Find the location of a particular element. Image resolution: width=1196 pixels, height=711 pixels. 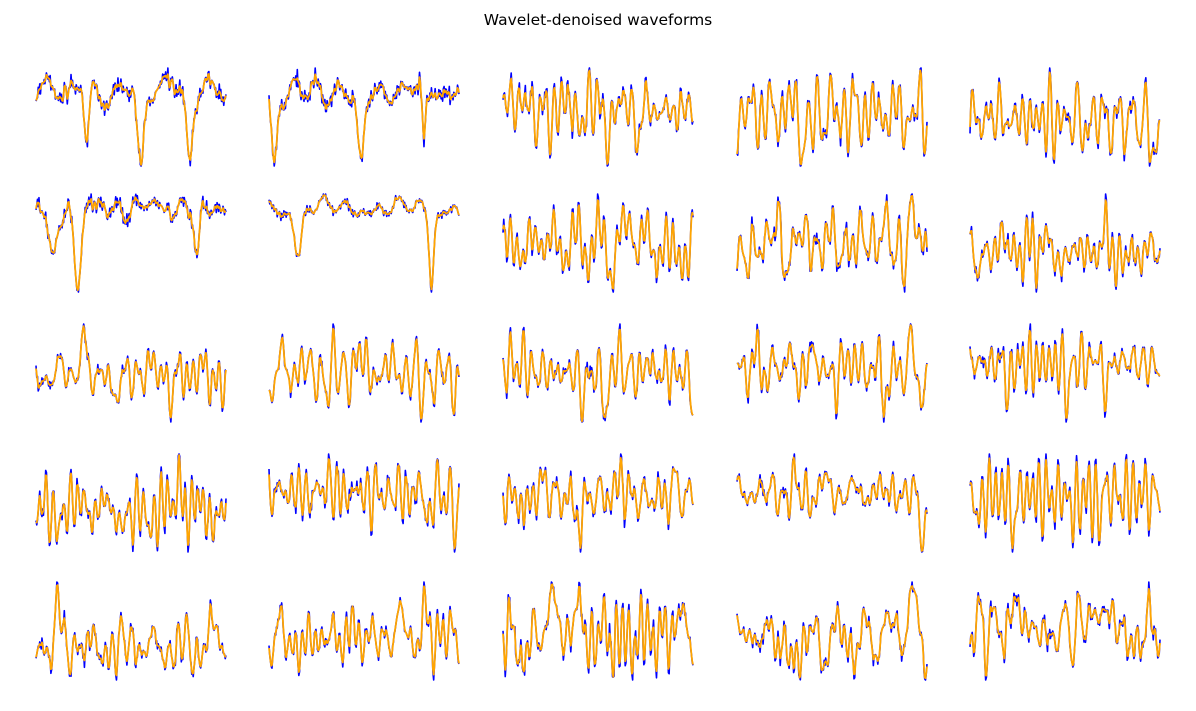

panel-r2-c2 is located at coordinates (598, 373).